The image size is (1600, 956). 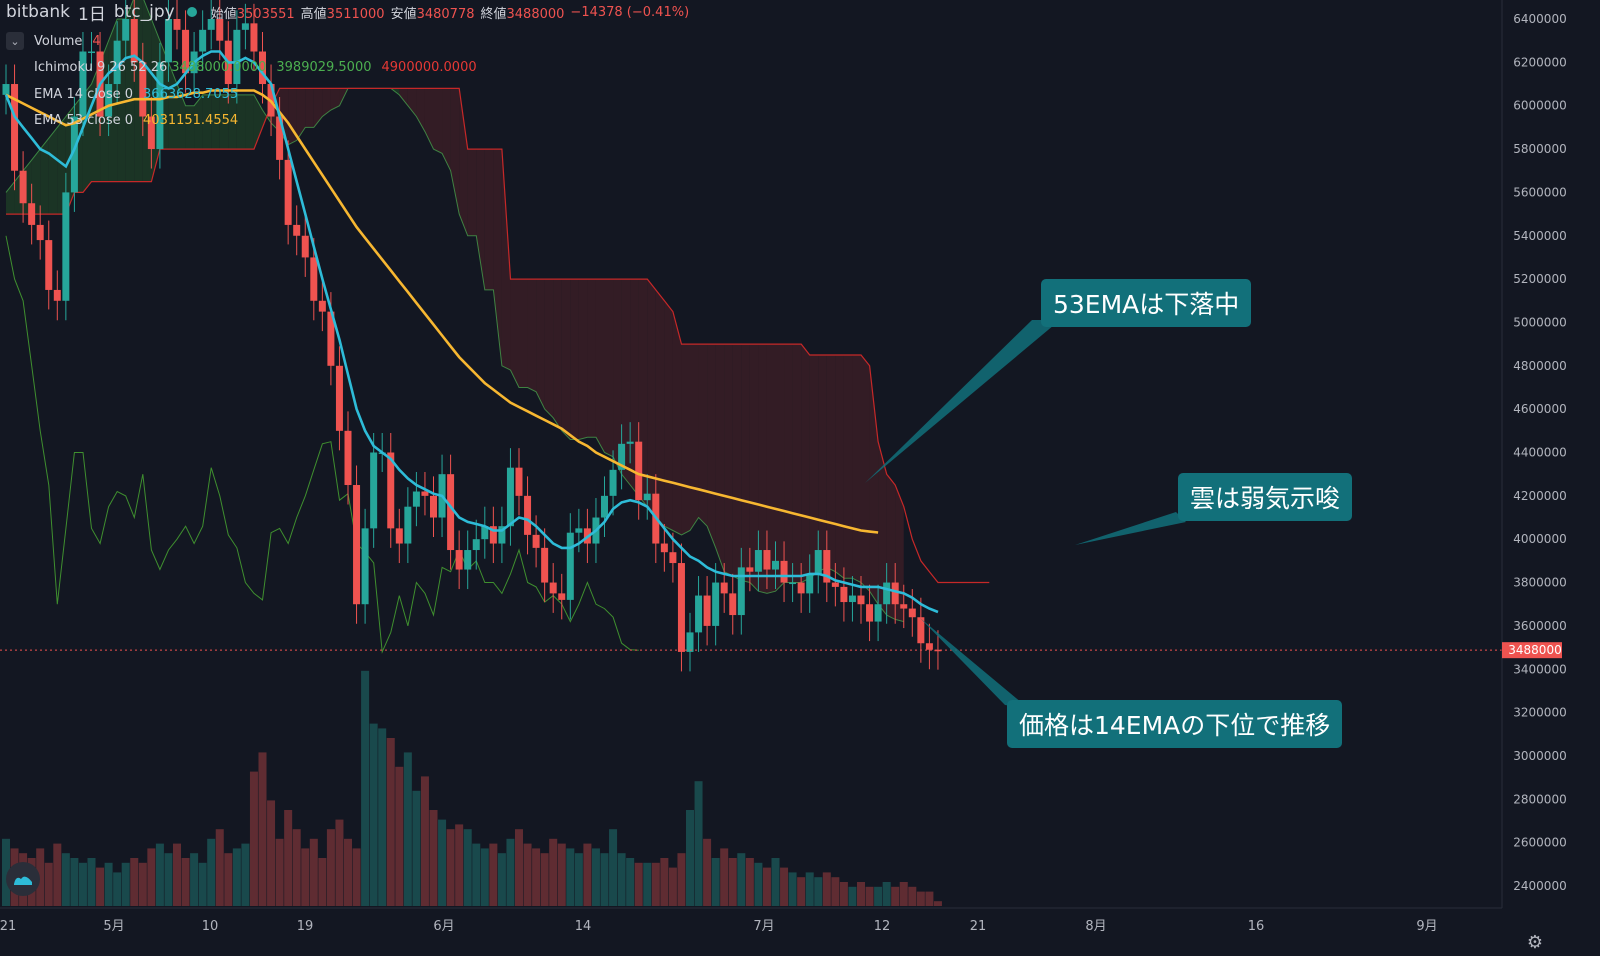 What do you see at coordinates (38, 12) in the screenshot?
I see `exchange-name: bitbank` at bounding box center [38, 12].